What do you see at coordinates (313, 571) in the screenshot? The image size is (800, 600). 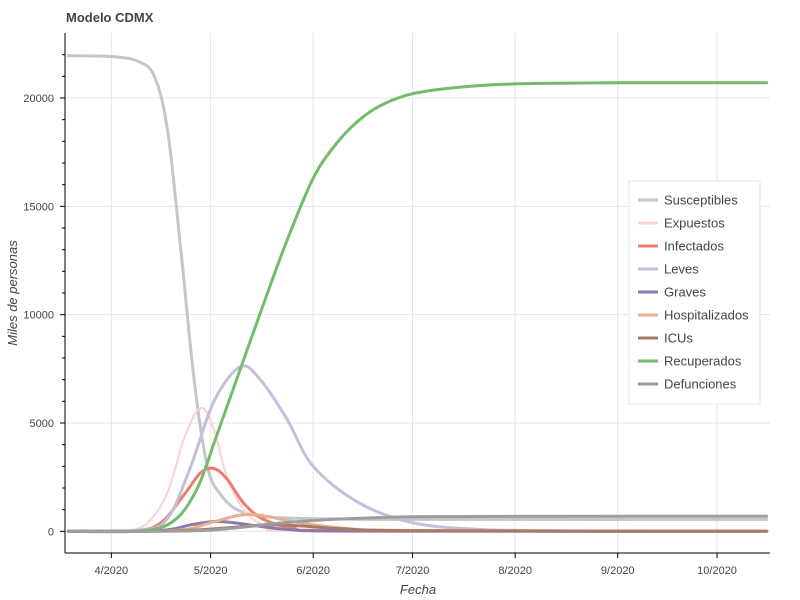 I see `x-tick-label: 6/2020` at bounding box center [313, 571].